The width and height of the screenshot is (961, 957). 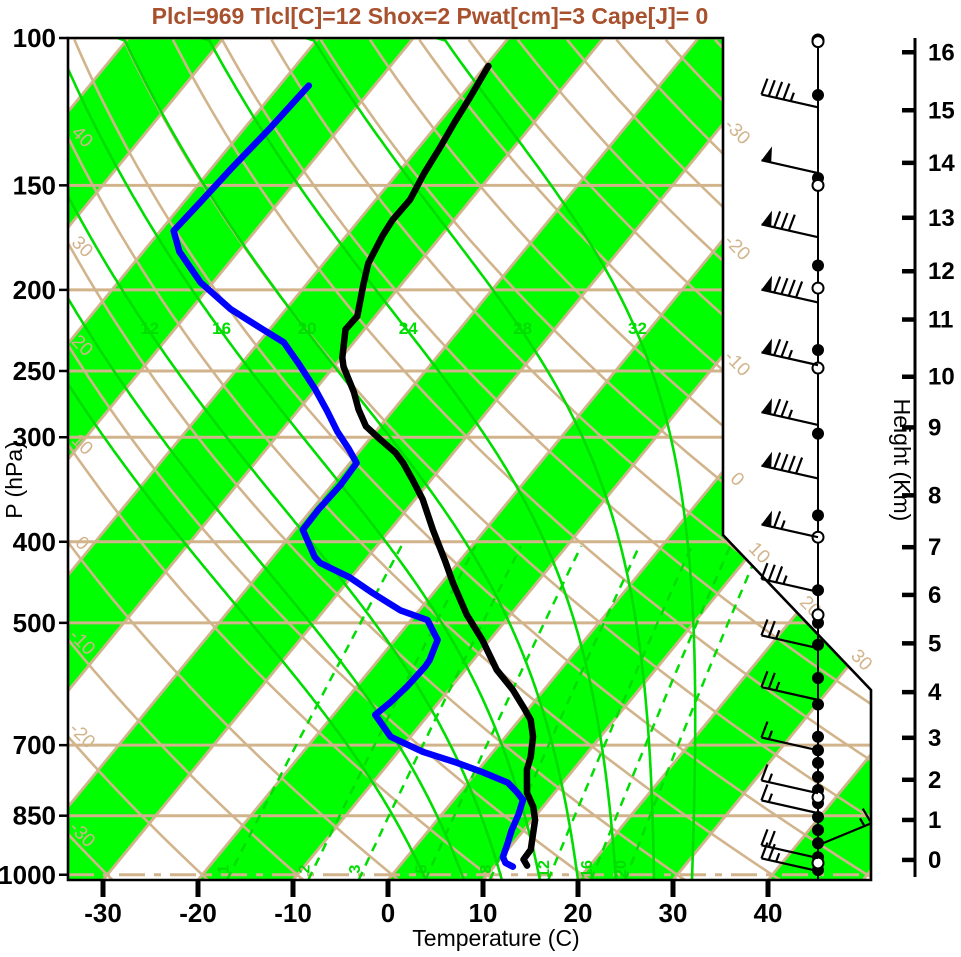 I want to click on pressure-axis: 100 150 200 250 300 400 500 700 850 1000, so click(x=34, y=456).